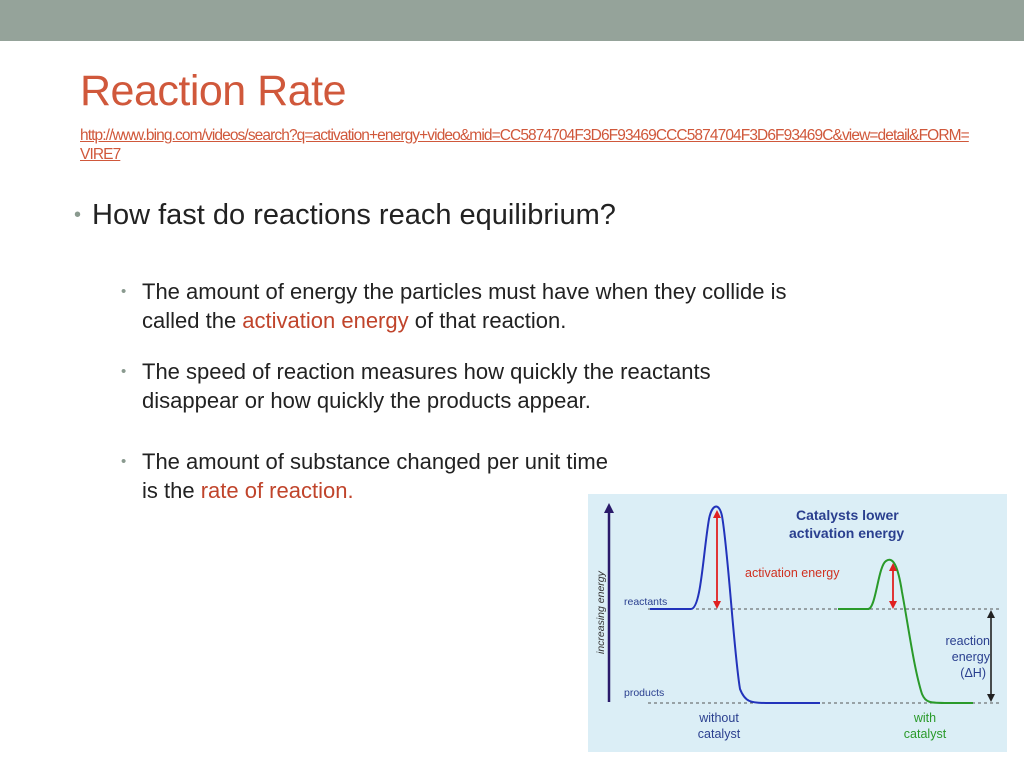 This screenshot has width=1024, height=768. What do you see at coordinates (792, 573) in the screenshot?
I see `activation-energy-label: activation energy` at bounding box center [792, 573].